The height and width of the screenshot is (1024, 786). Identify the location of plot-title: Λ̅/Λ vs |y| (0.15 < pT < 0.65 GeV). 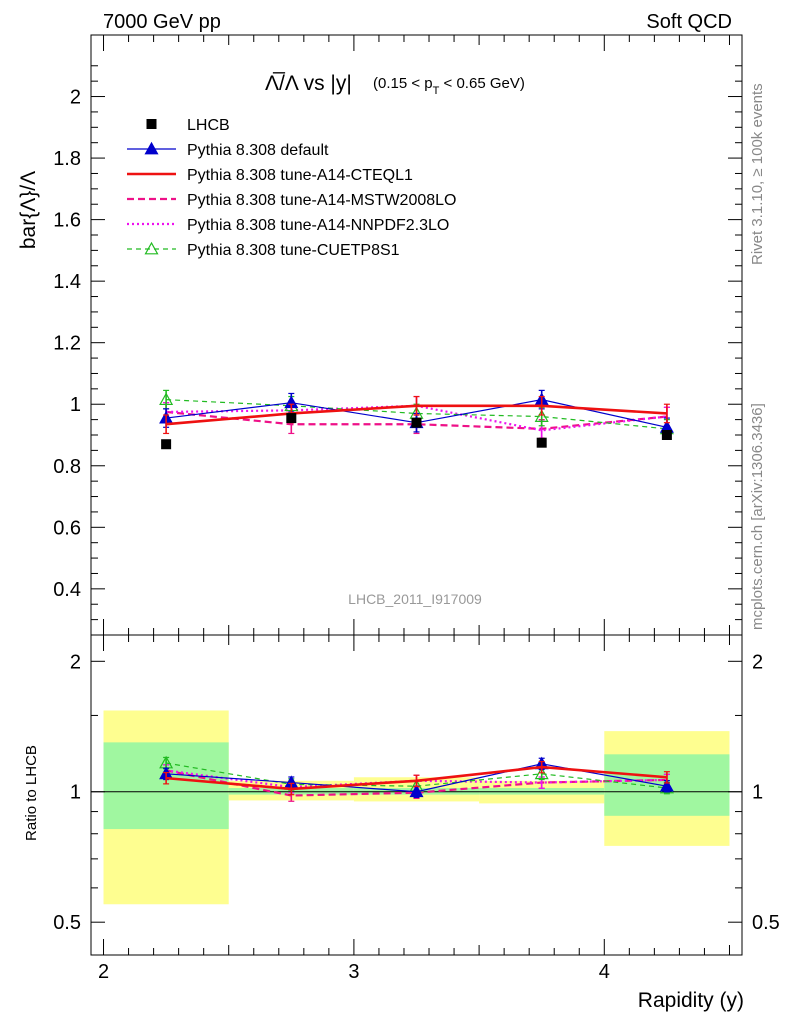
(395, 84).